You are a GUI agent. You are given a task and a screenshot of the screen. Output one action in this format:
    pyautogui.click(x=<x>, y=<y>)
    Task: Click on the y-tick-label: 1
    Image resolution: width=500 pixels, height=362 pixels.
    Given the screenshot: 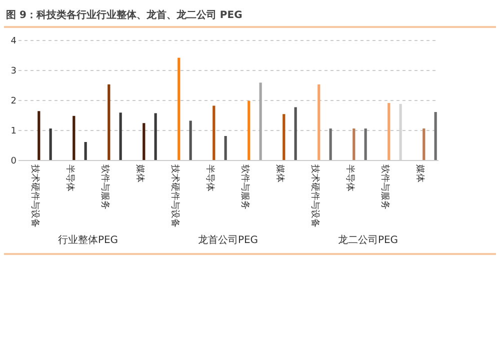 What is the action you would take?
    pyautogui.click(x=13, y=131)
    